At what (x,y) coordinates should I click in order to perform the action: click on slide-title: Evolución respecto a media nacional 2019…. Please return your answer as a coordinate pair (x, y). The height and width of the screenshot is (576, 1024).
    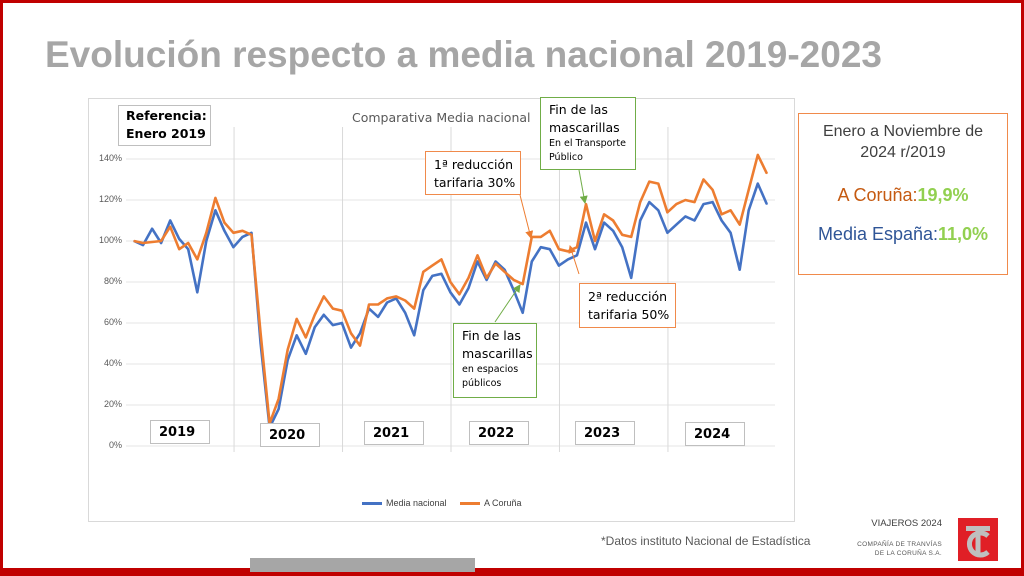
    Looking at the image, I should click on (463, 54).